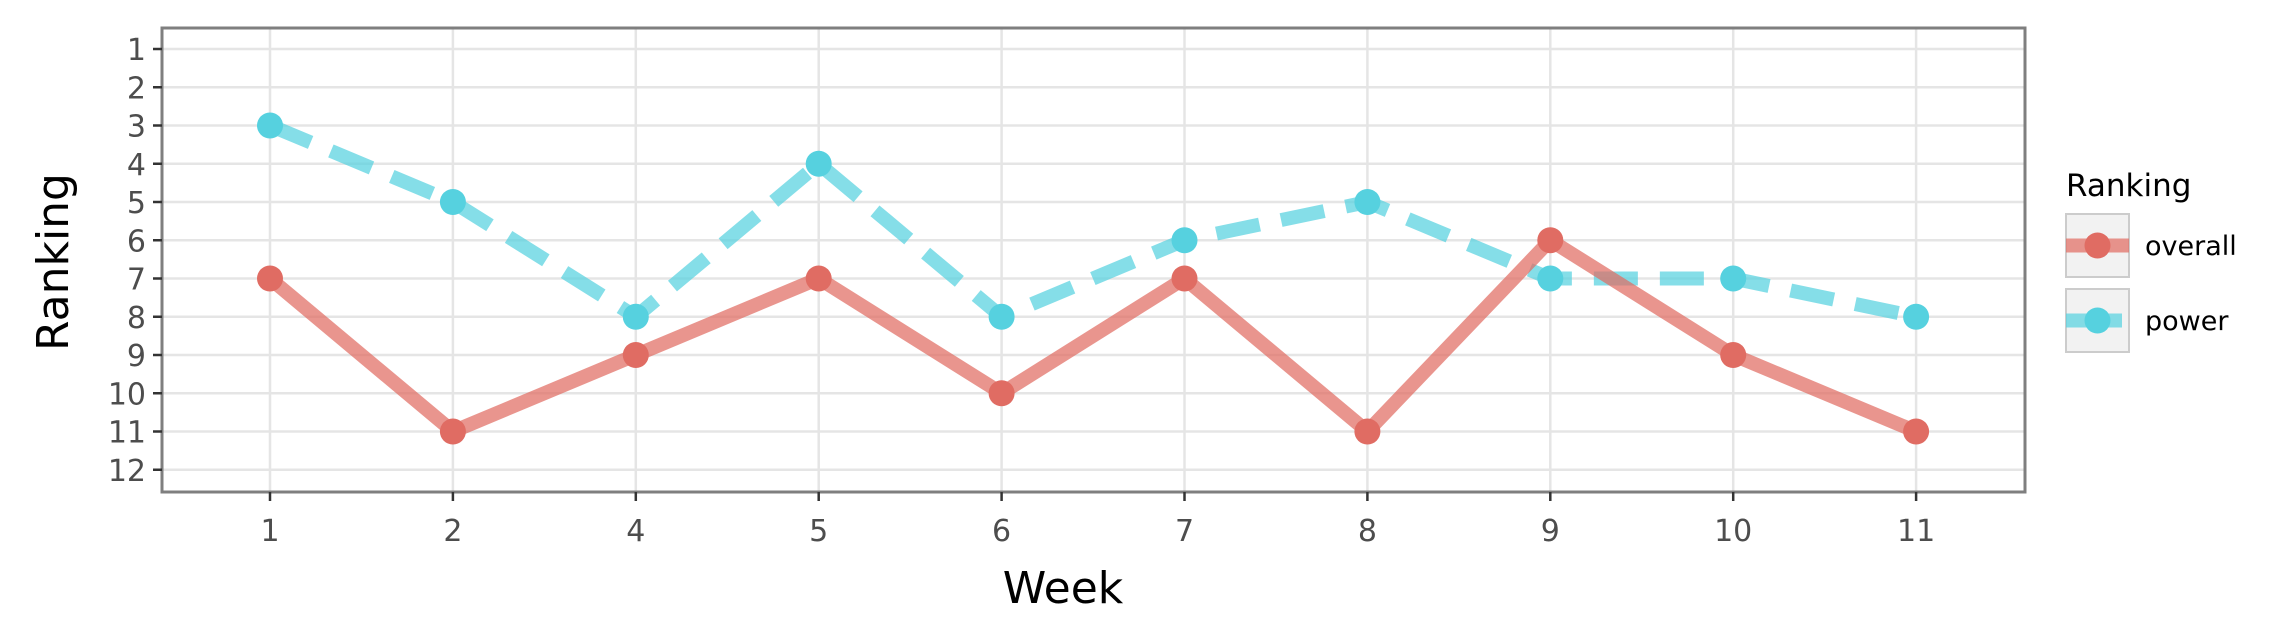  Describe the element at coordinates (53, 262) in the screenshot. I see `y-axis-title: Ranking` at that location.